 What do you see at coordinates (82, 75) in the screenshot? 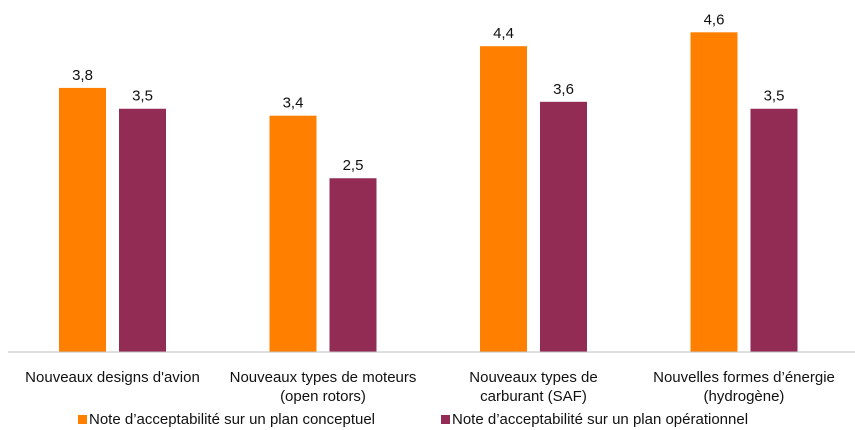
I see `value-label: 3,8` at bounding box center [82, 75].